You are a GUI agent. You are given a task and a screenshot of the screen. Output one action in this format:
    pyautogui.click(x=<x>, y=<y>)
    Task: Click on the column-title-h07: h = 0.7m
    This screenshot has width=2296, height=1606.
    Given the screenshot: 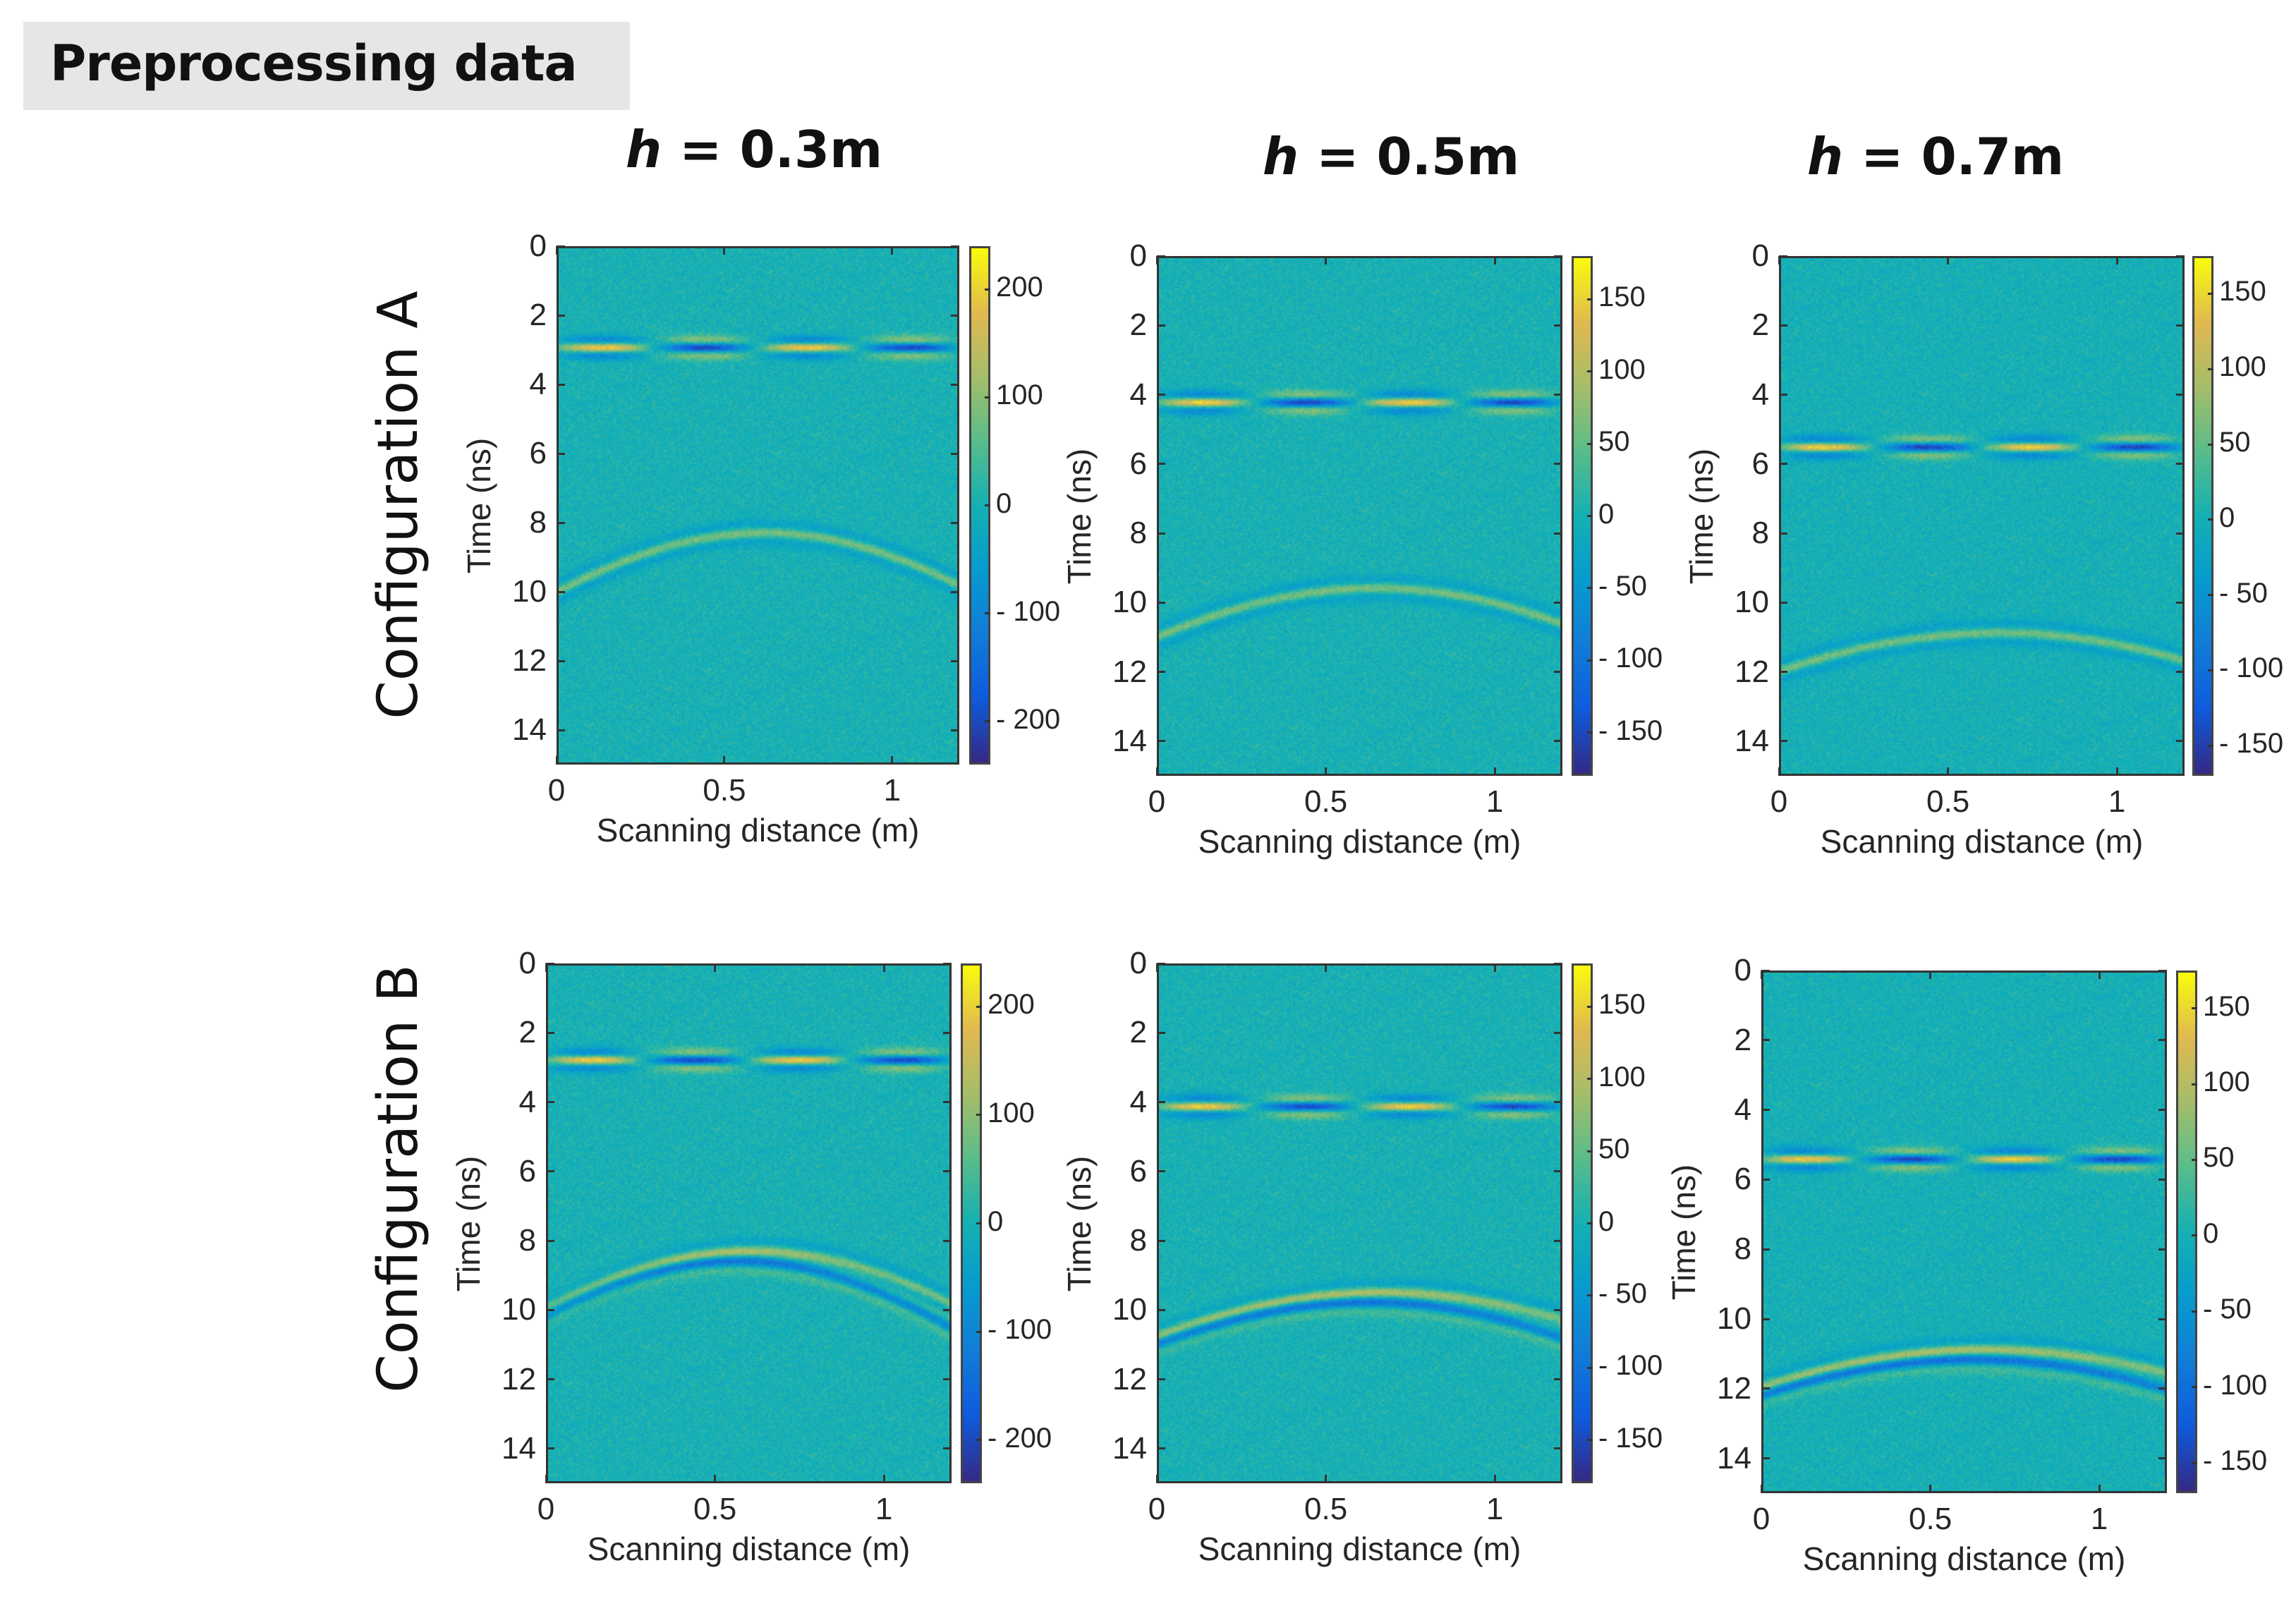 What is the action you would take?
    pyautogui.click(x=1935, y=156)
    